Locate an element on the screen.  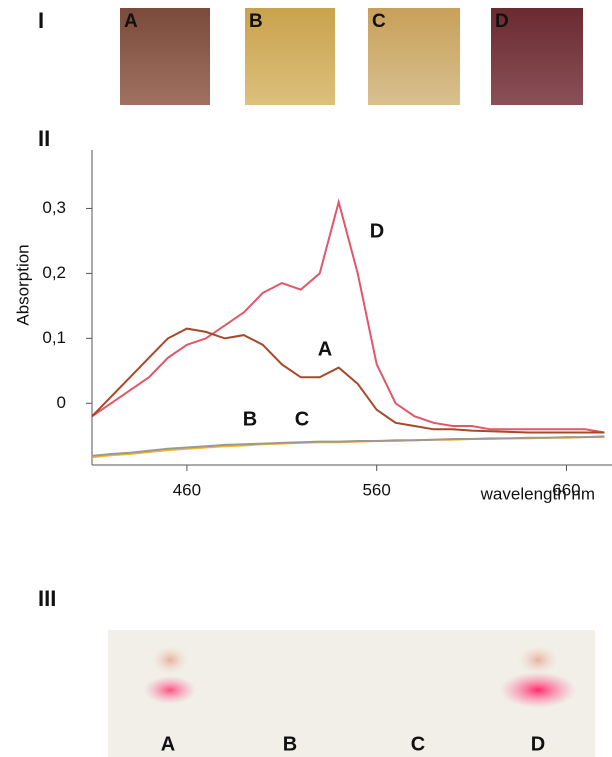
lane-label: C is located at coordinates (418, 744).